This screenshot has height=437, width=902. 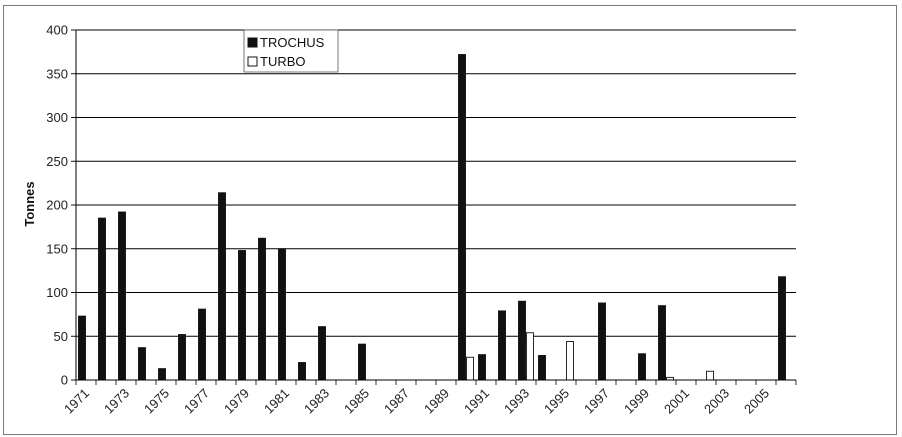 I want to click on bar-trochus-1999, so click(x=642, y=367).